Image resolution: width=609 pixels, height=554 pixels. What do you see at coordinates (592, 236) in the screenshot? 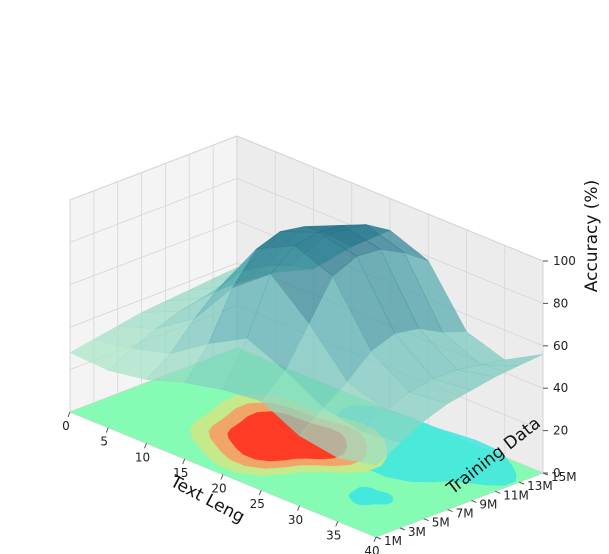
I see `z-axis-label: Accuracy (%)` at bounding box center [592, 236].